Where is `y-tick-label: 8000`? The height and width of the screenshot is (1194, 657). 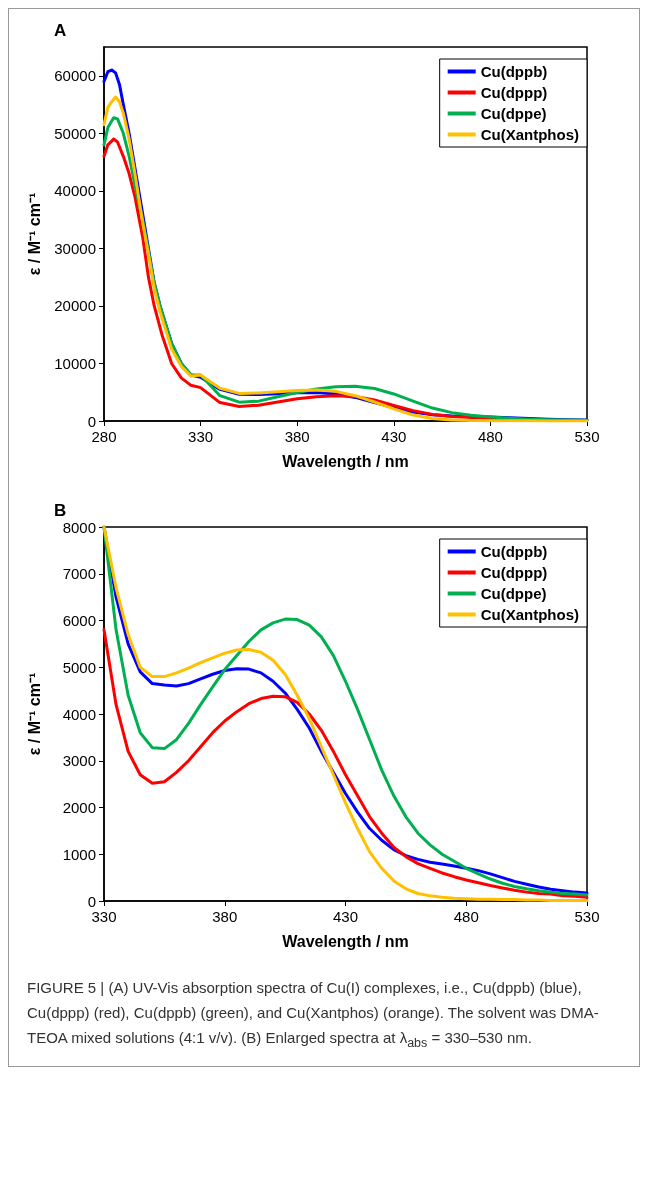
y-tick-label: 8000 is located at coordinates (79, 527).